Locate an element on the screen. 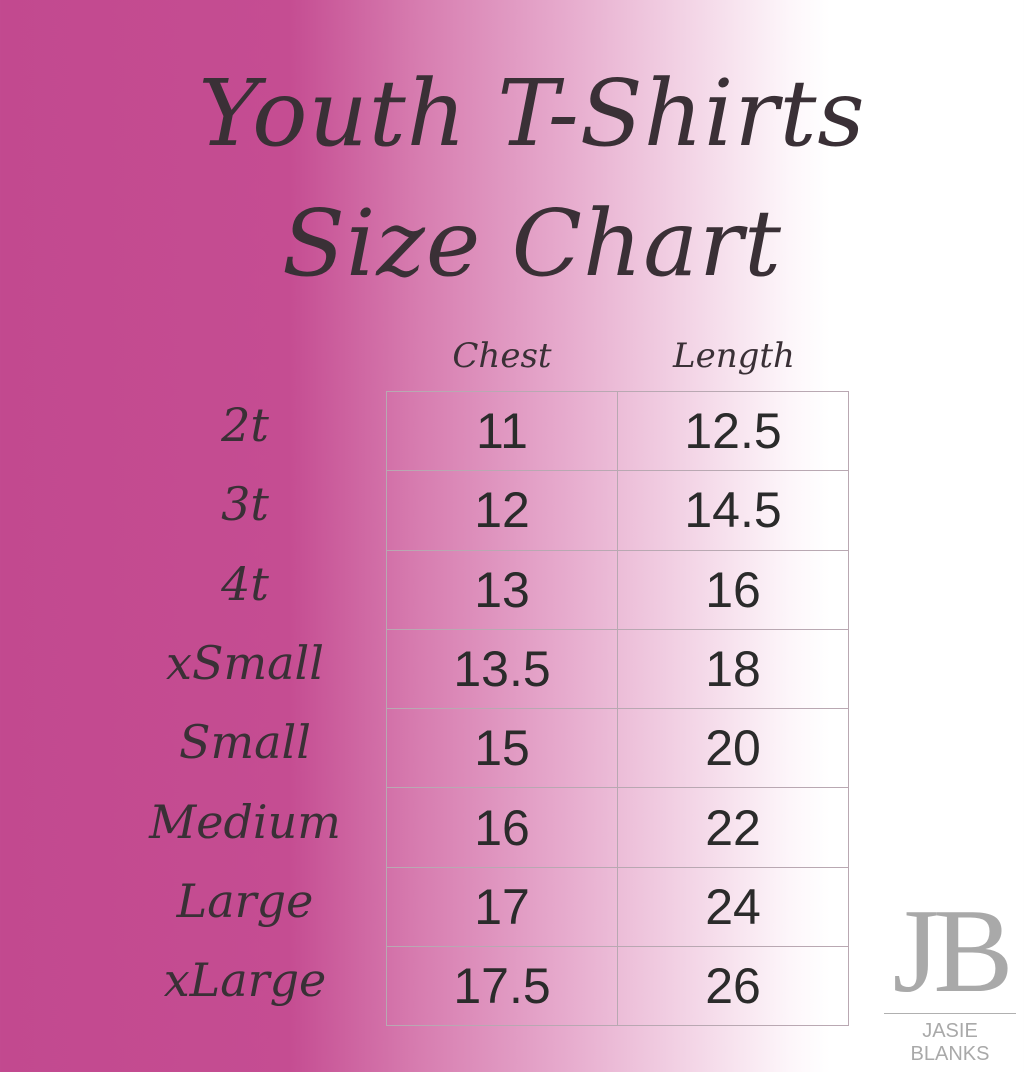 This screenshot has height=1072, width=1024. cell-length: 14.5 is located at coordinates (733, 510).